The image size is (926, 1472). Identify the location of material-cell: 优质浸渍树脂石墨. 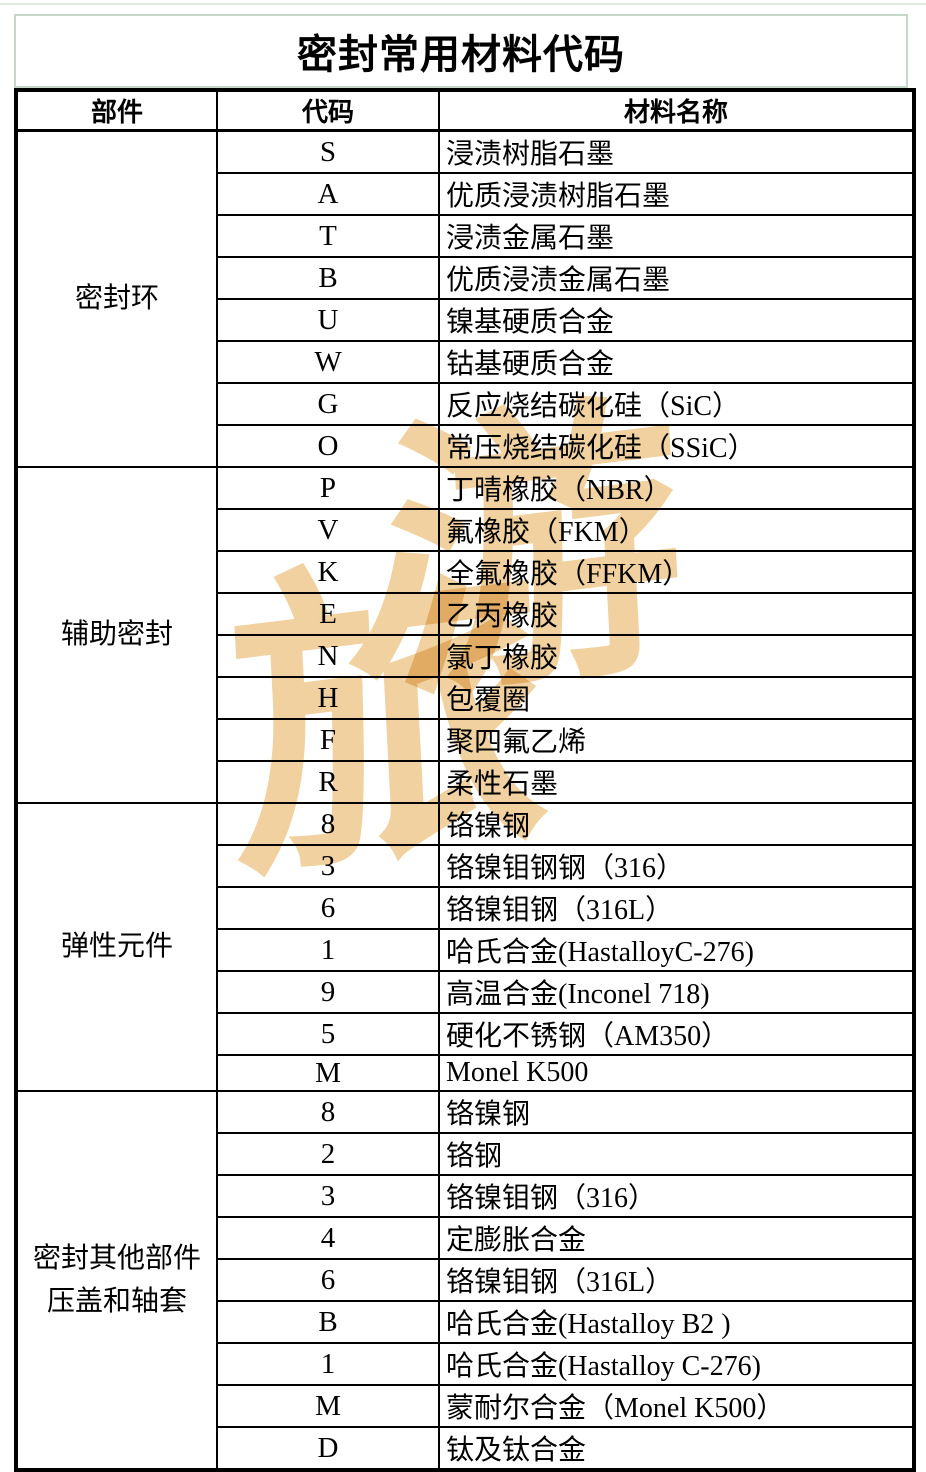
(676, 194).